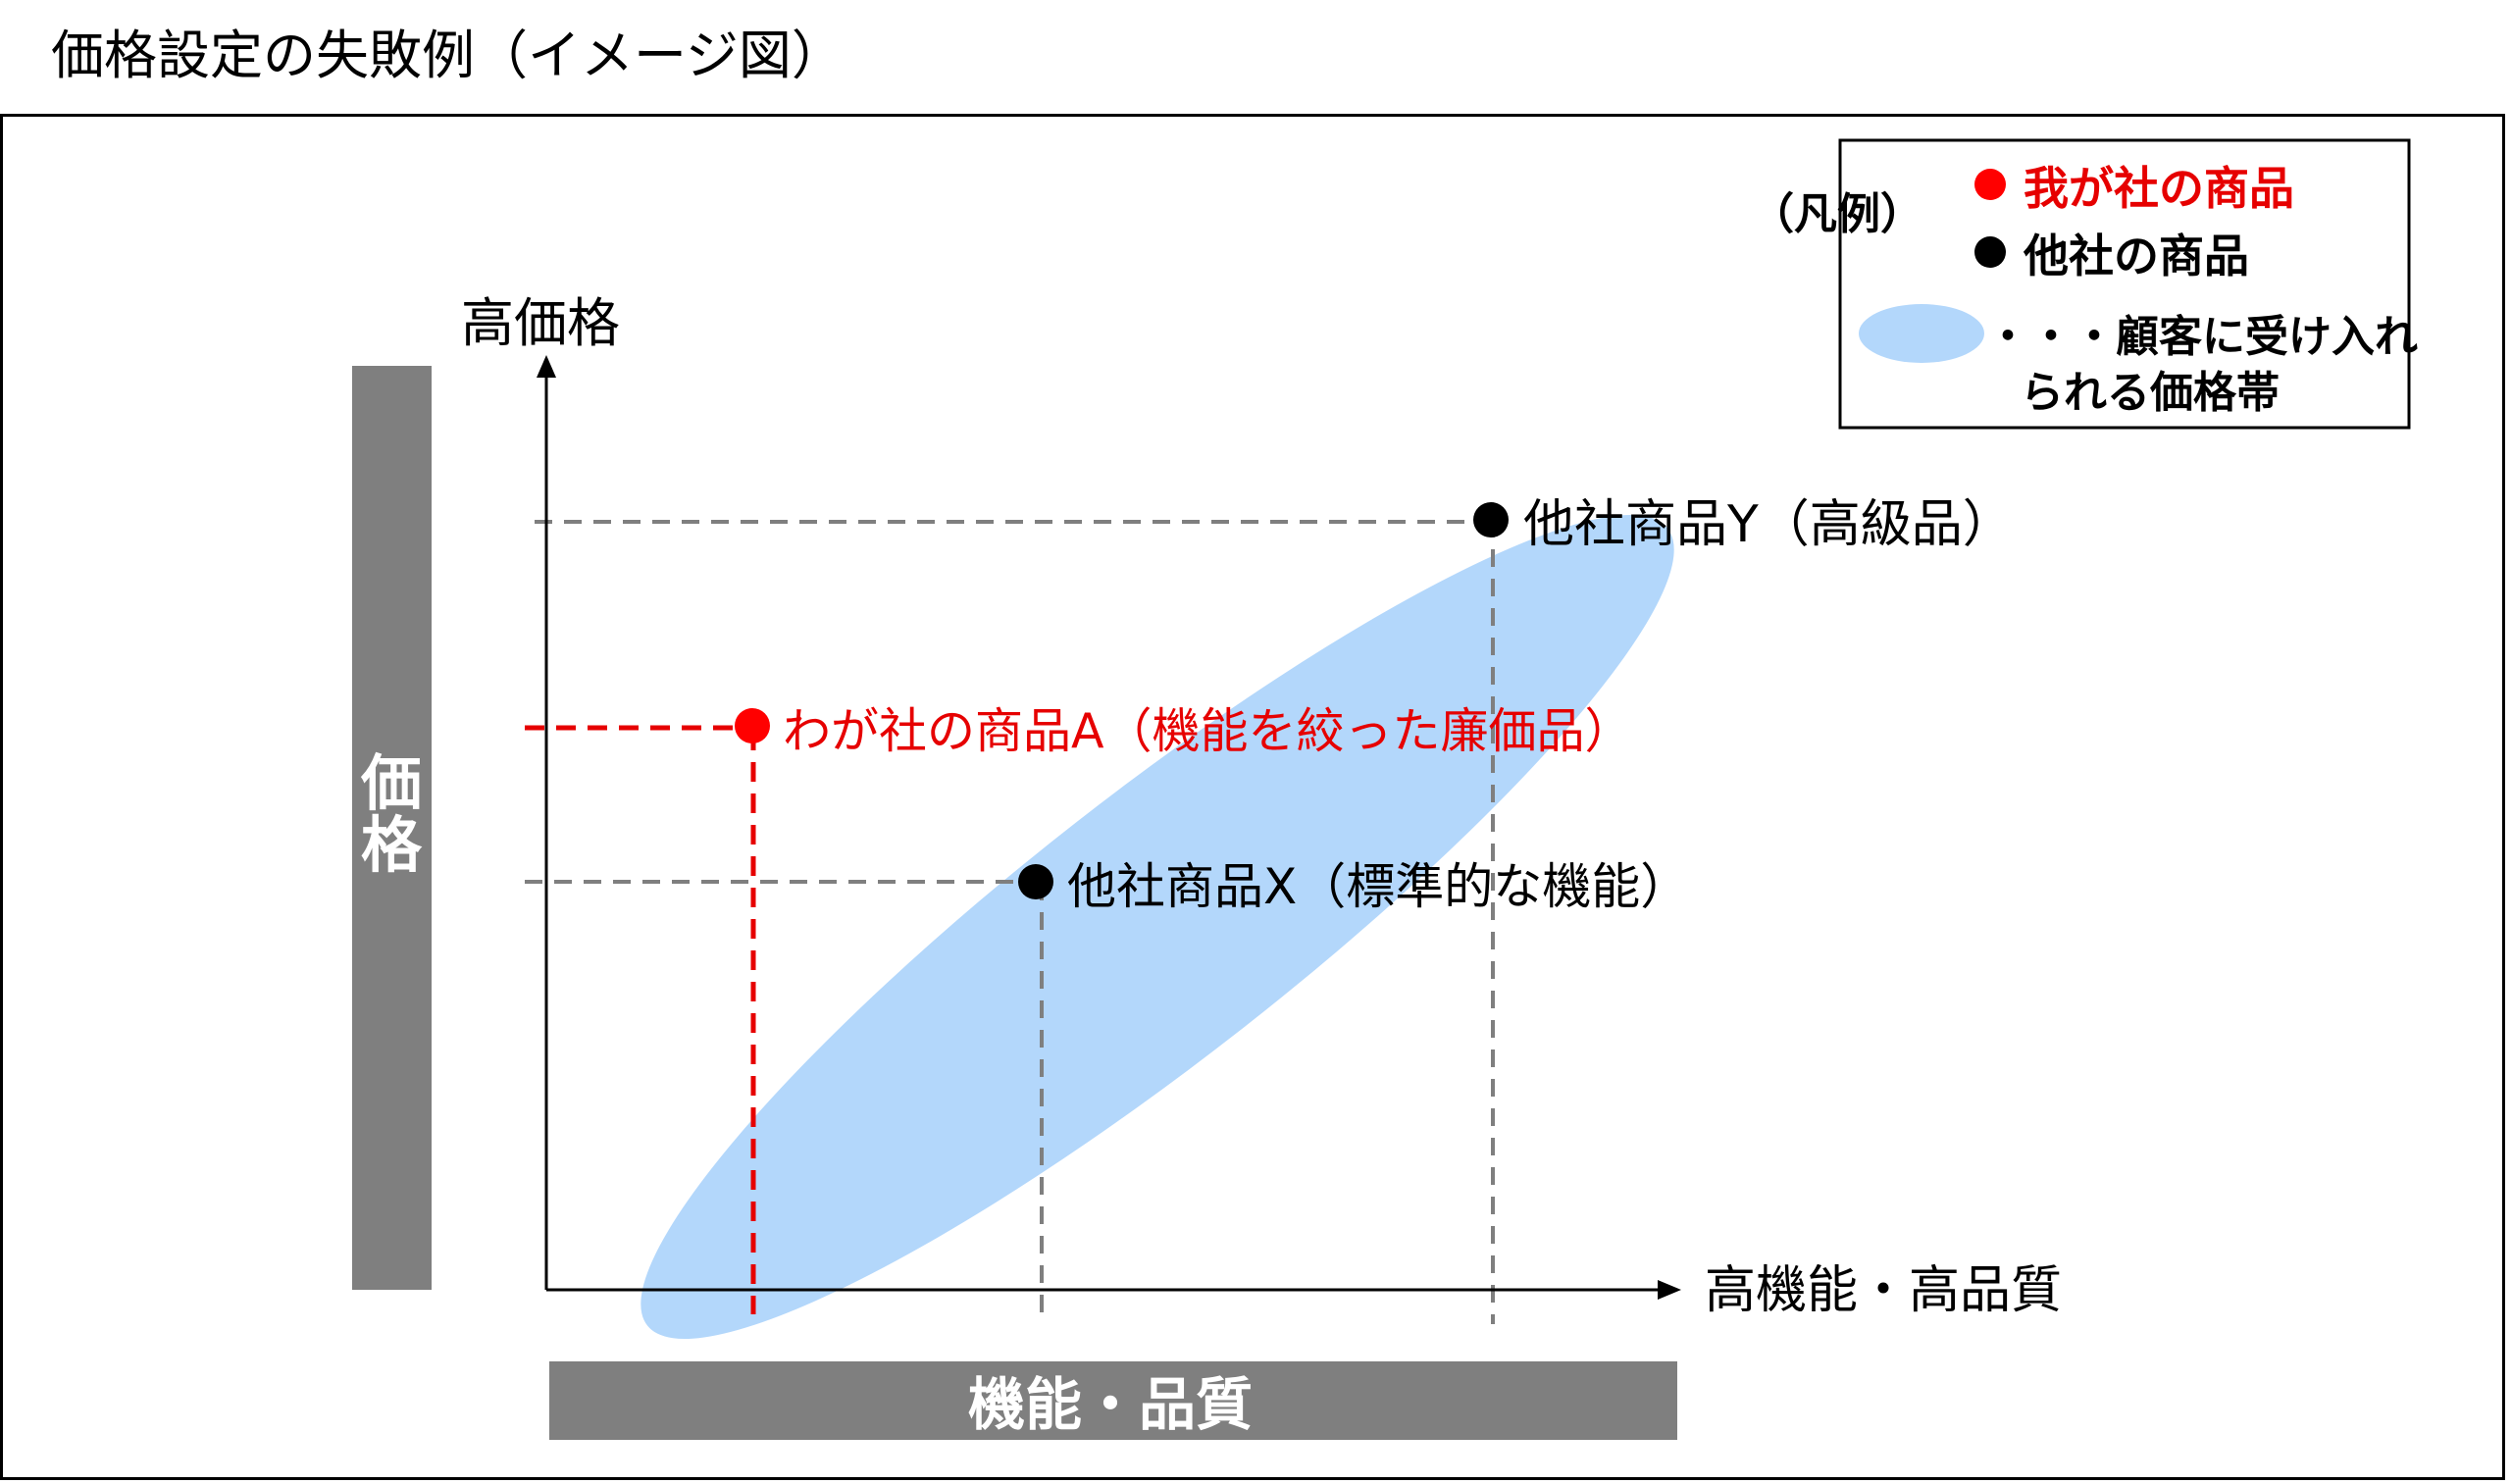  Describe the element at coordinates (752, 725) in the screenshot. I see `own-product-a-marker` at that location.